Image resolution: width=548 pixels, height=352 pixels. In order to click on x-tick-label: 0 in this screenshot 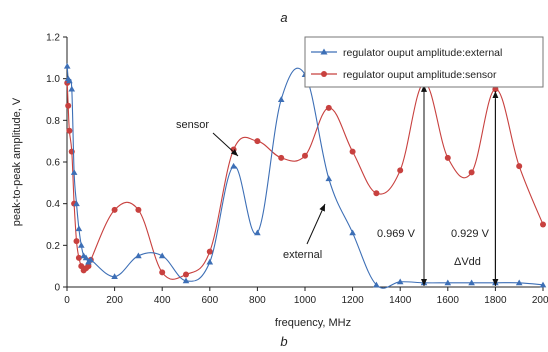, I will do `click(67, 300)`.